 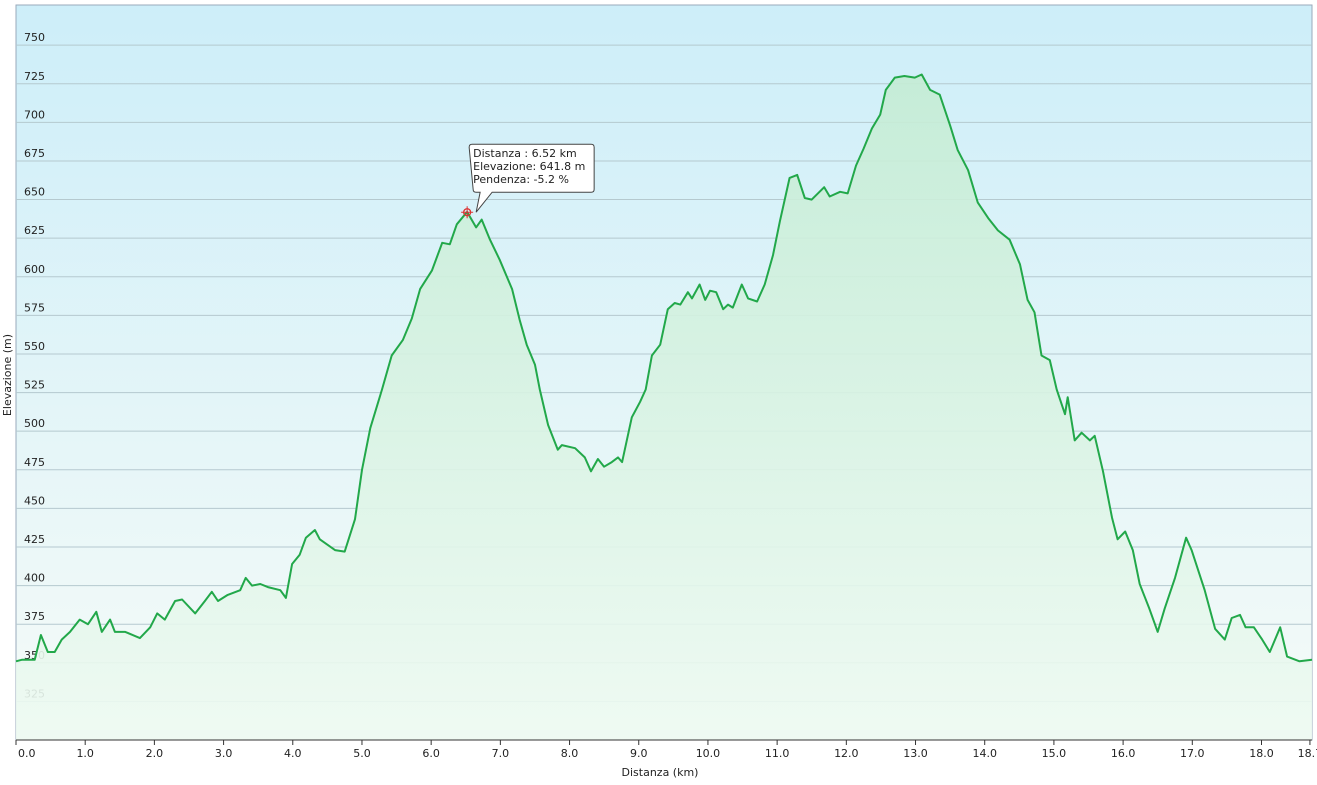 What do you see at coordinates (1261, 753) in the screenshot?
I see `x-tick-label: 18.0` at bounding box center [1261, 753].